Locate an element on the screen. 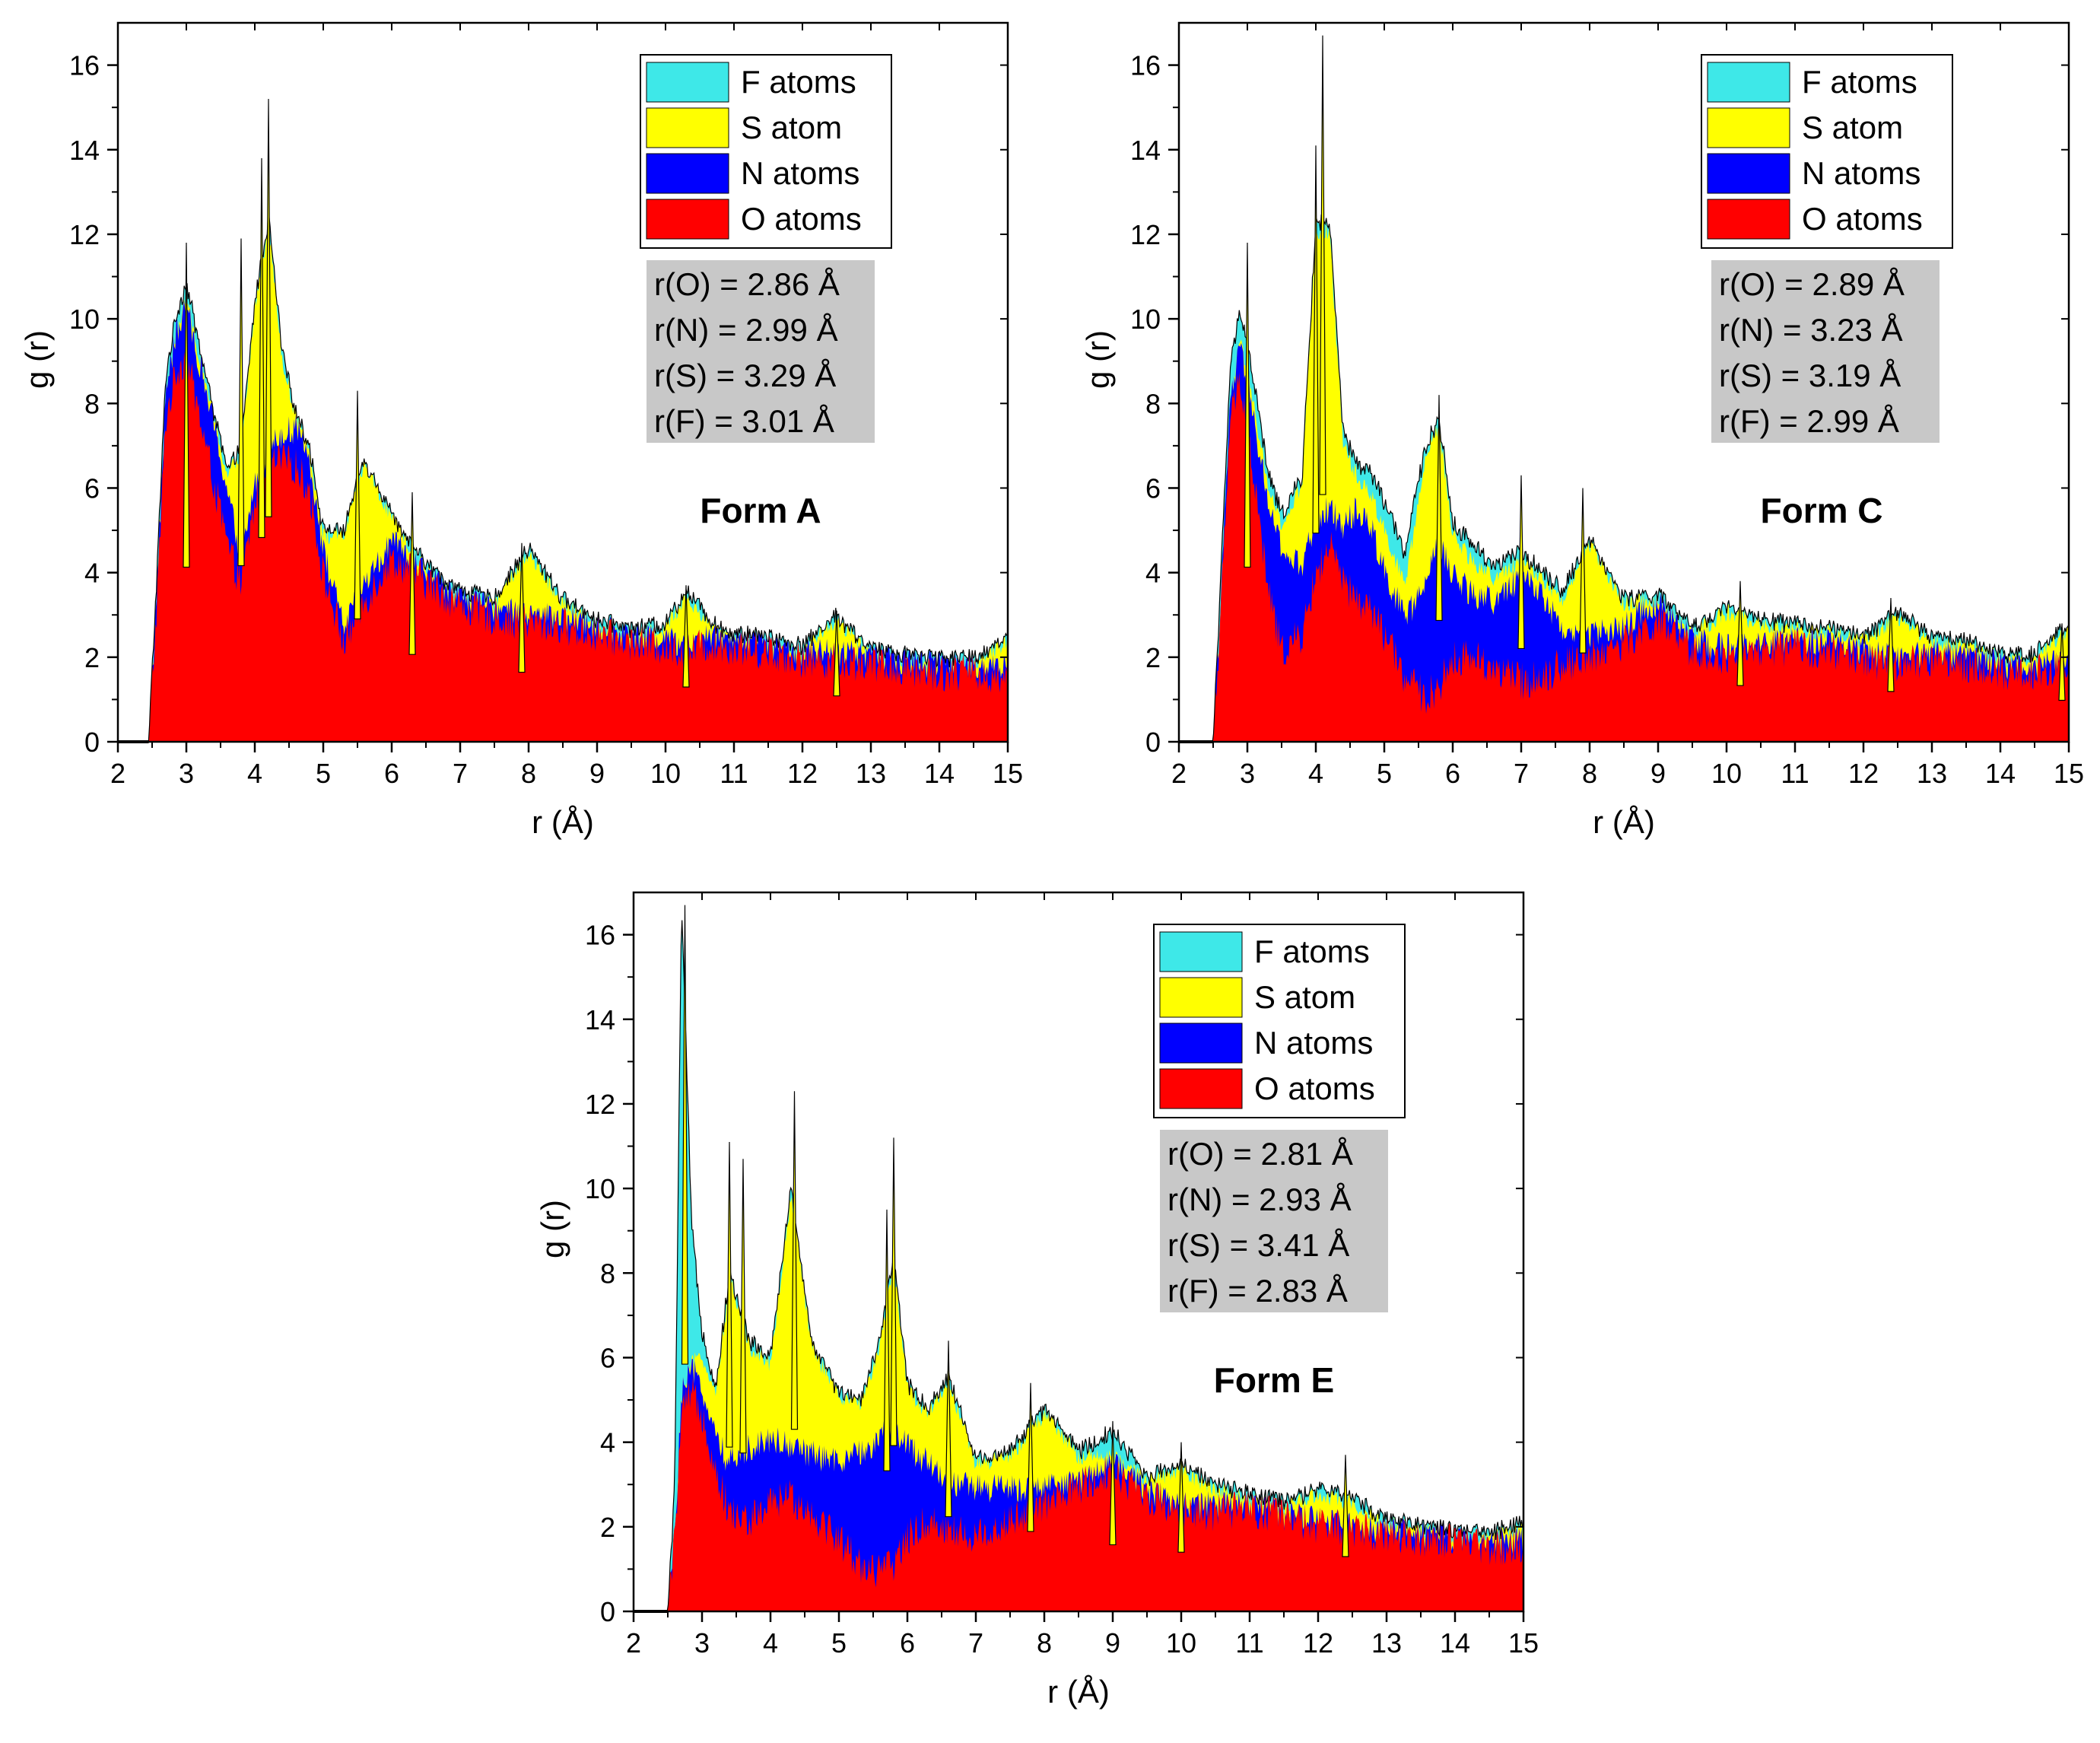 This screenshot has width=2100, height=1743. form-c-xtick-label: 9 is located at coordinates (1658, 773).